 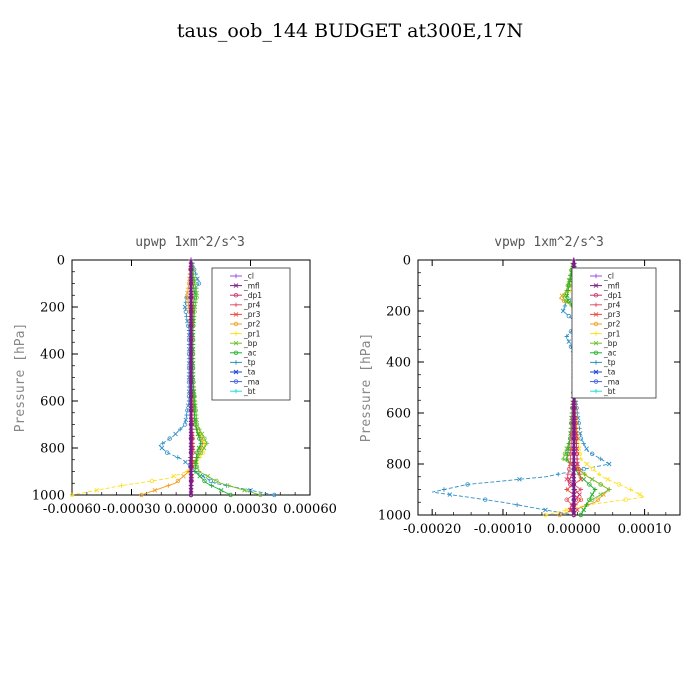 I want to click on x-tick-label: 0.00030, so click(x=251, y=509).